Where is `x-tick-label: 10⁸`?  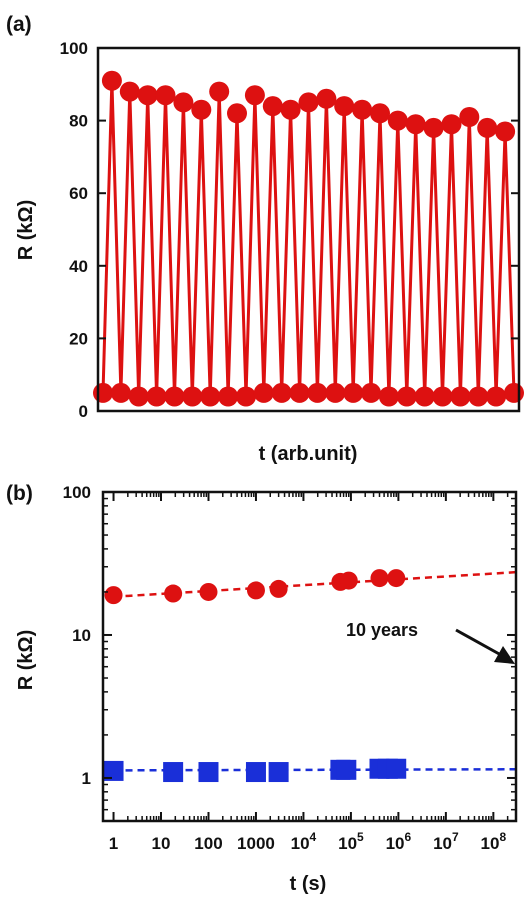 x-tick-label: 10⁸ is located at coordinates (494, 841).